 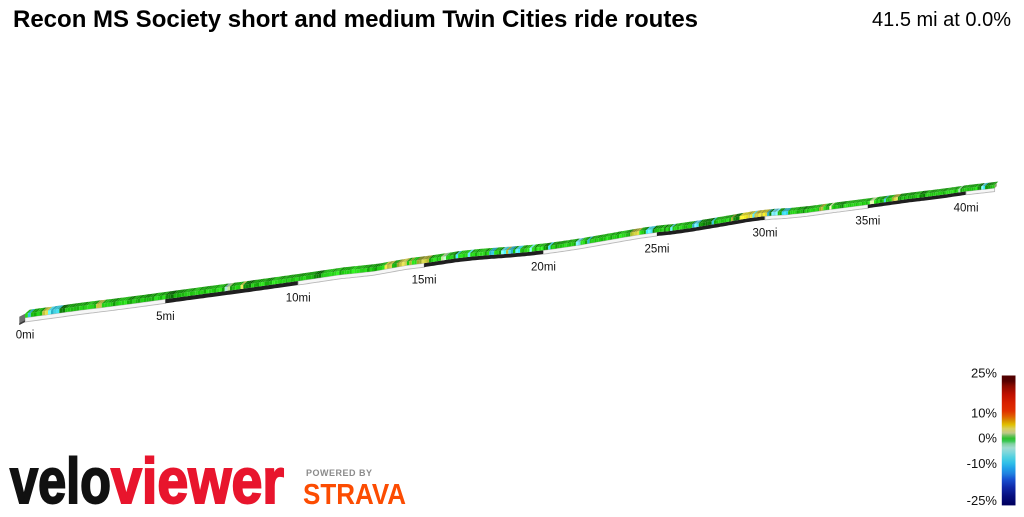 I want to click on svg-text: 30mi, so click(x=765, y=233).